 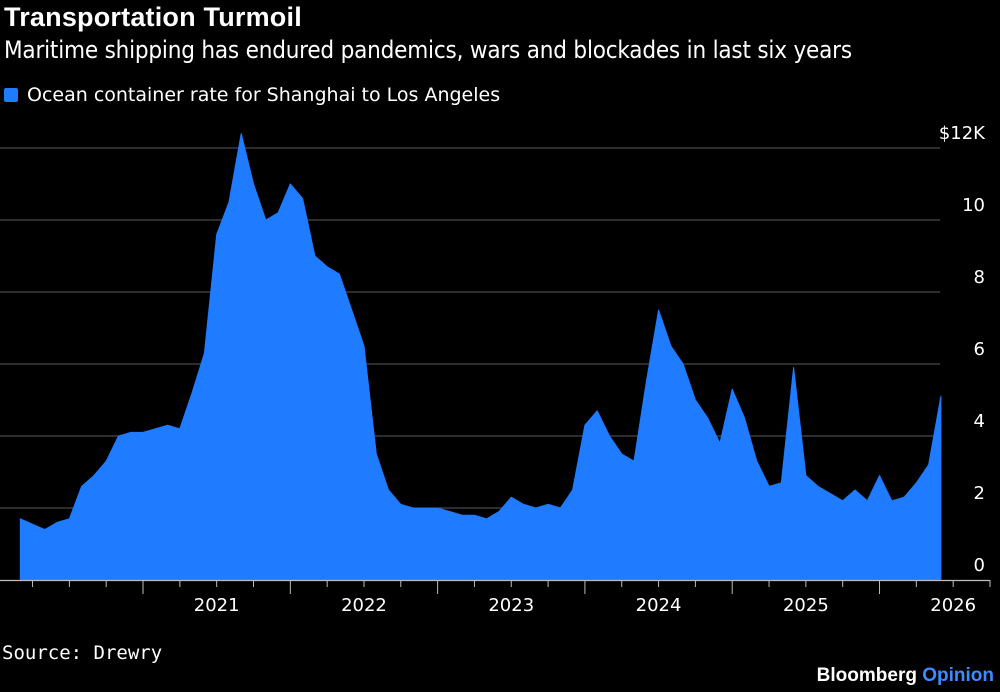 I want to click on y-tick-label: 8, so click(x=979, y=277).